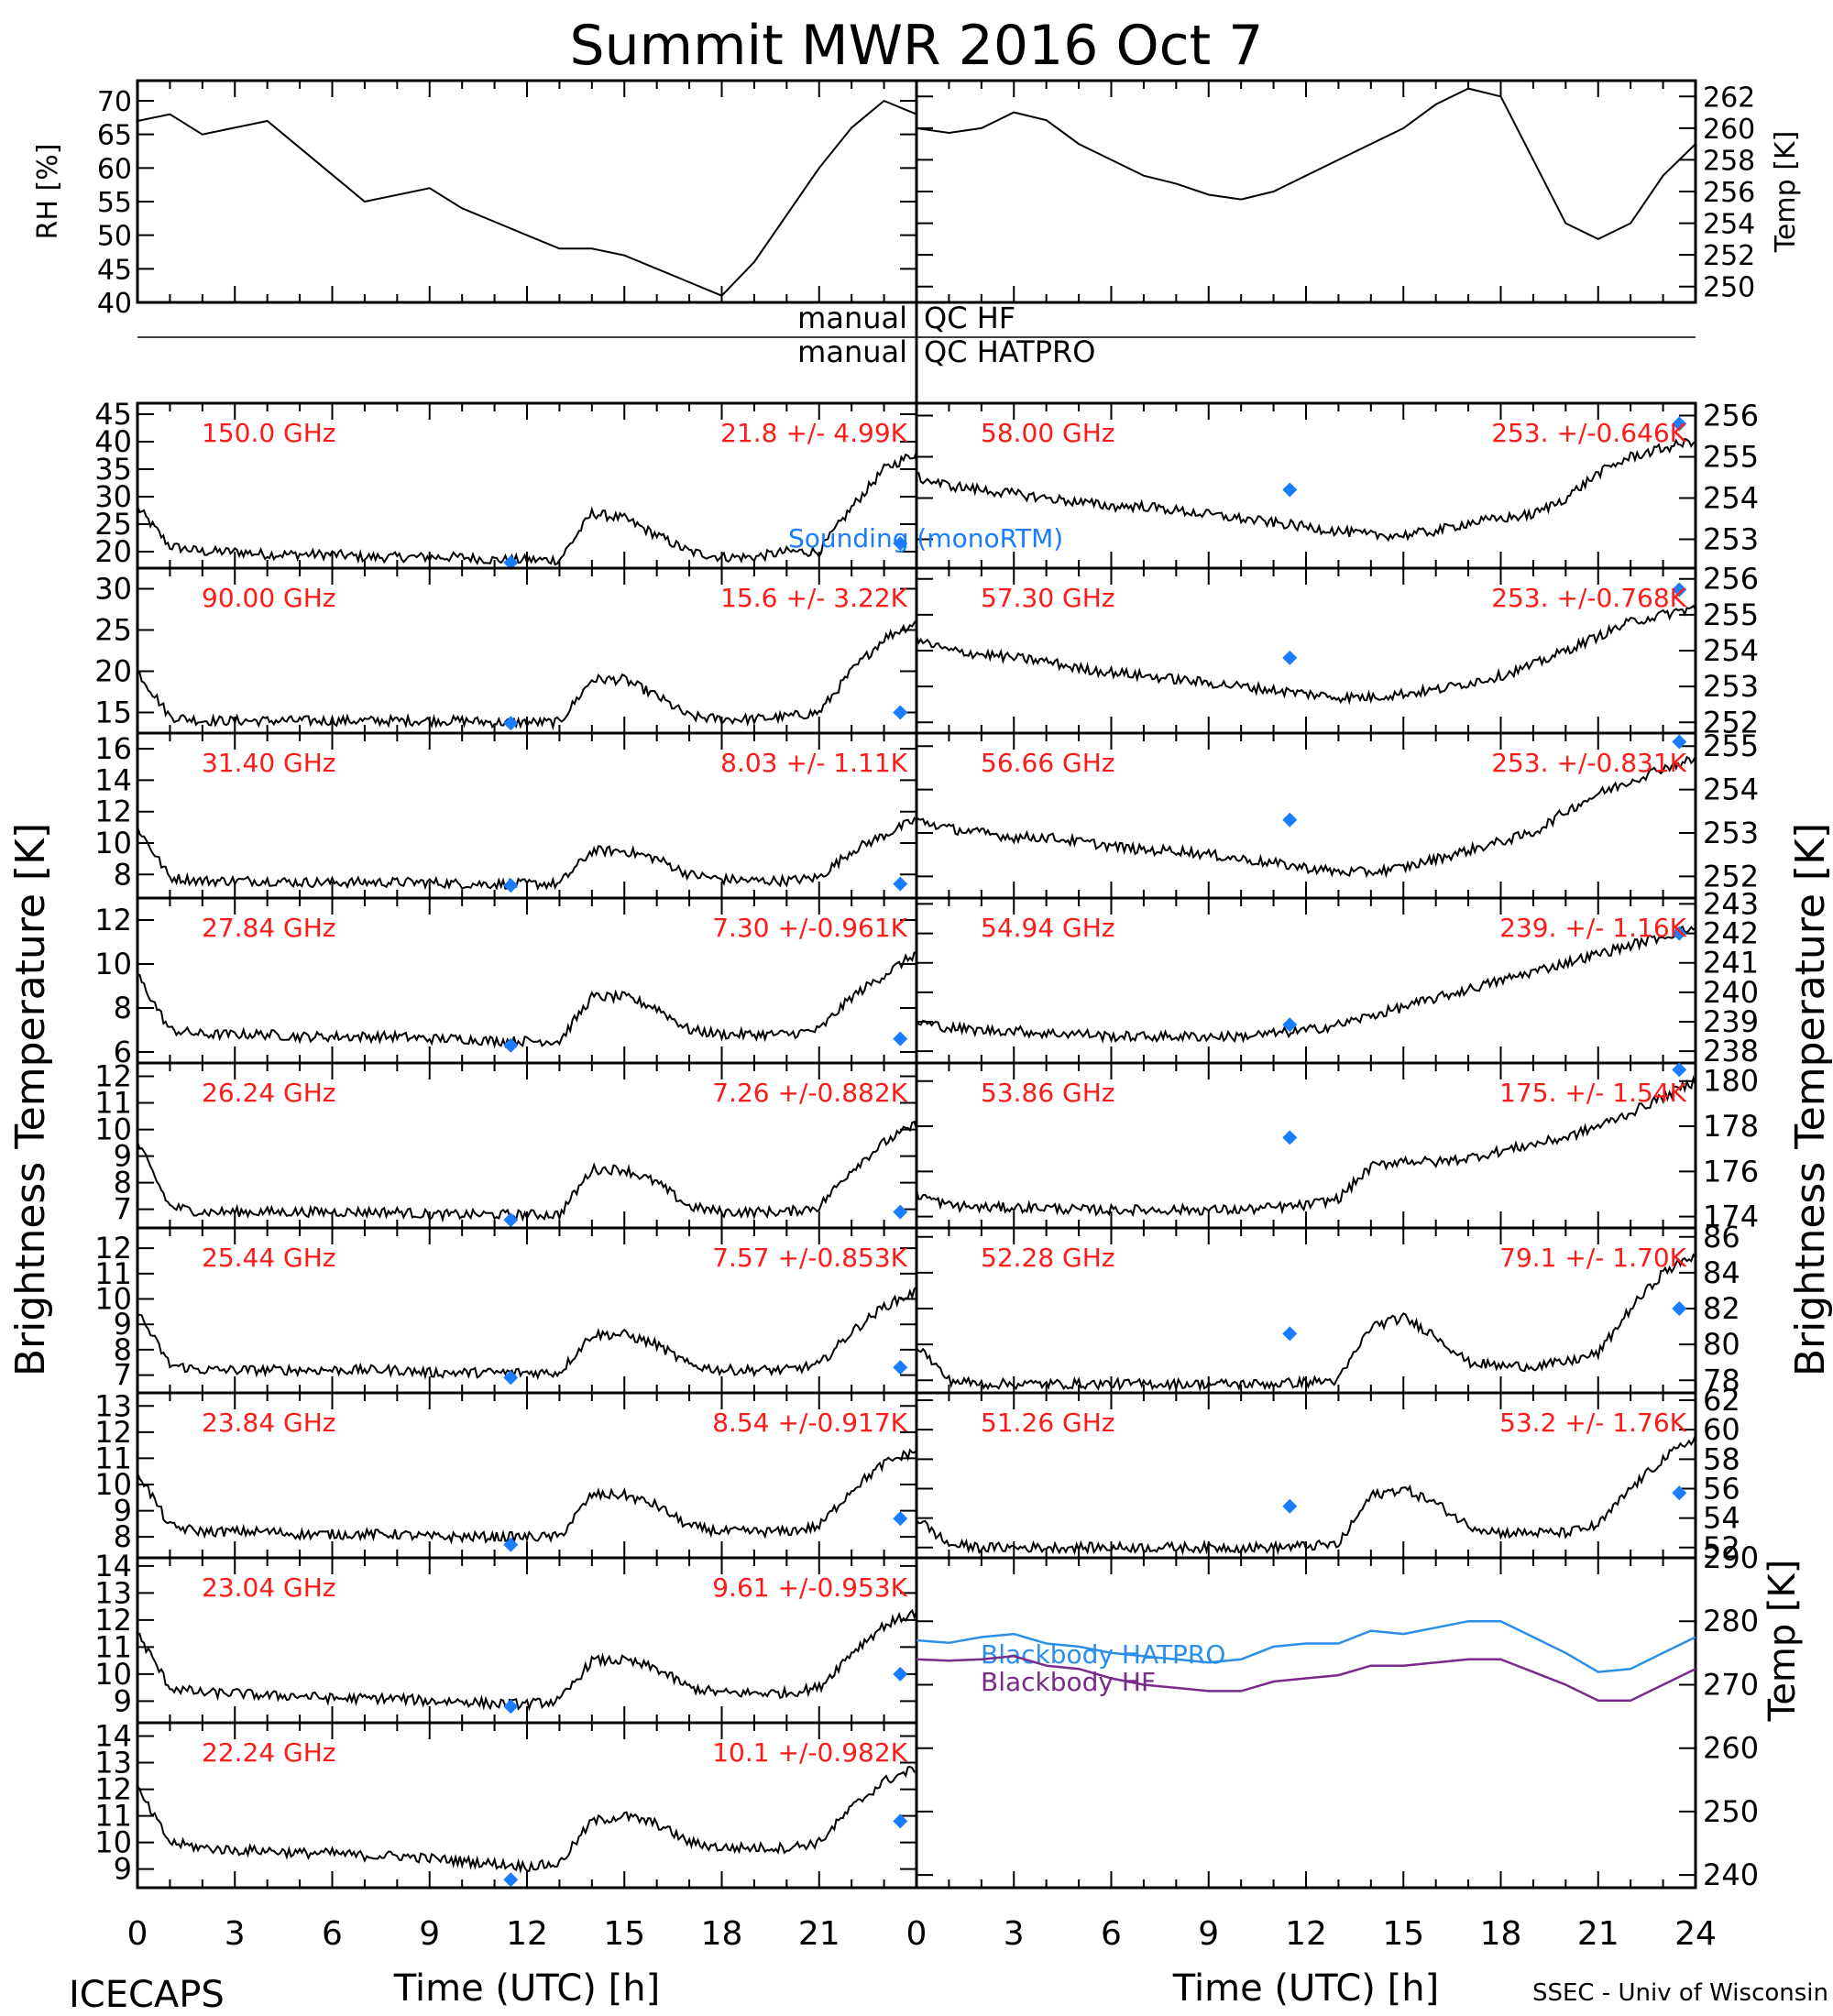  Describe the element at coordinates (1731, 876) in the screenshot. I see `y-tick-label: 252` at that location.